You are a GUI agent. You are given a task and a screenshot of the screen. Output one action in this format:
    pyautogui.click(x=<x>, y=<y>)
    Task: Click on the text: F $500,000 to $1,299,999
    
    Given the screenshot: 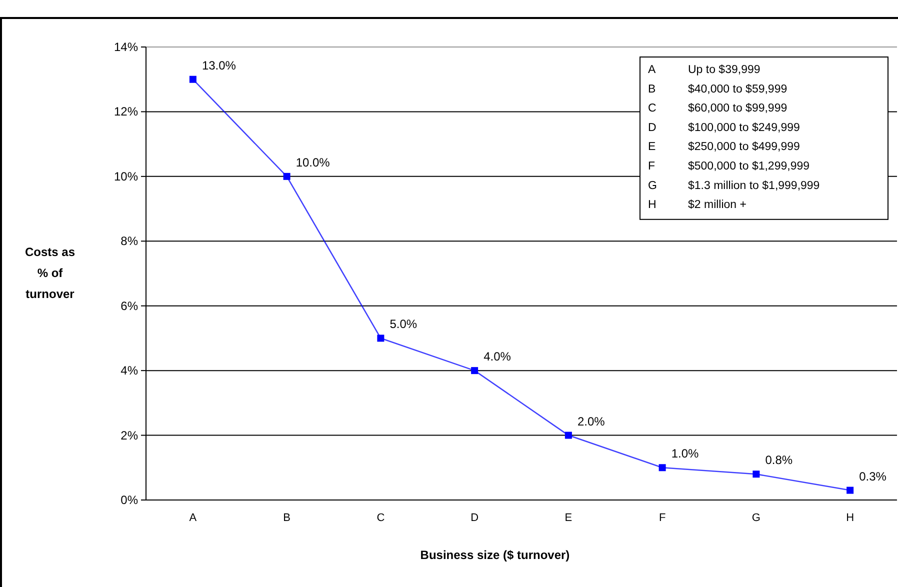 What is the action you would take?
    pyautogui.click(x=729, y=166)
    